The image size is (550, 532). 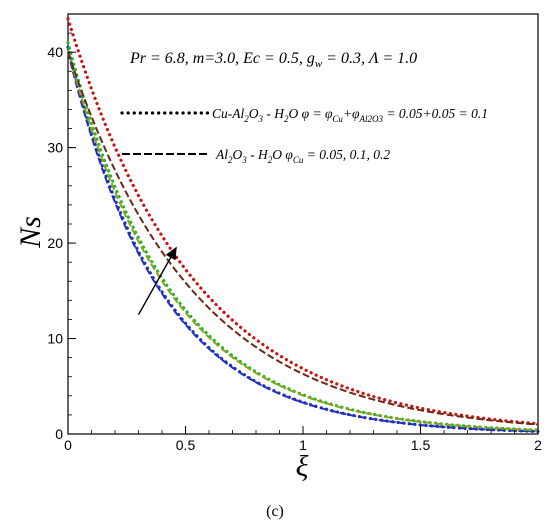 I want to click on legend-dashed-label: Al2O3 - H2O φCu = 0.05, 0.1, 0.2, so click(x=302, y=156).